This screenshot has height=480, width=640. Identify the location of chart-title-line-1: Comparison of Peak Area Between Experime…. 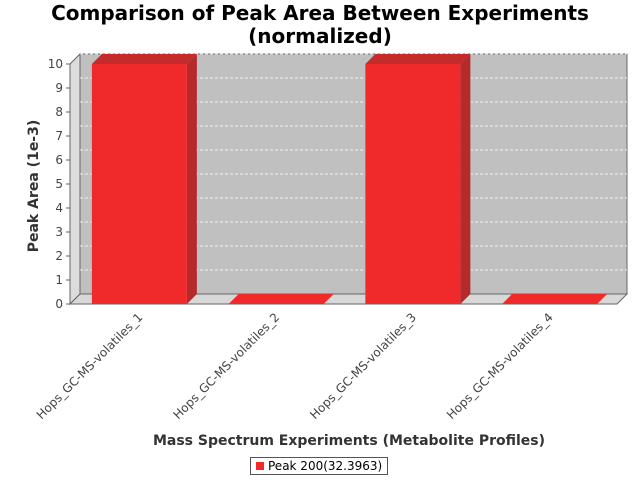
(320, 13).